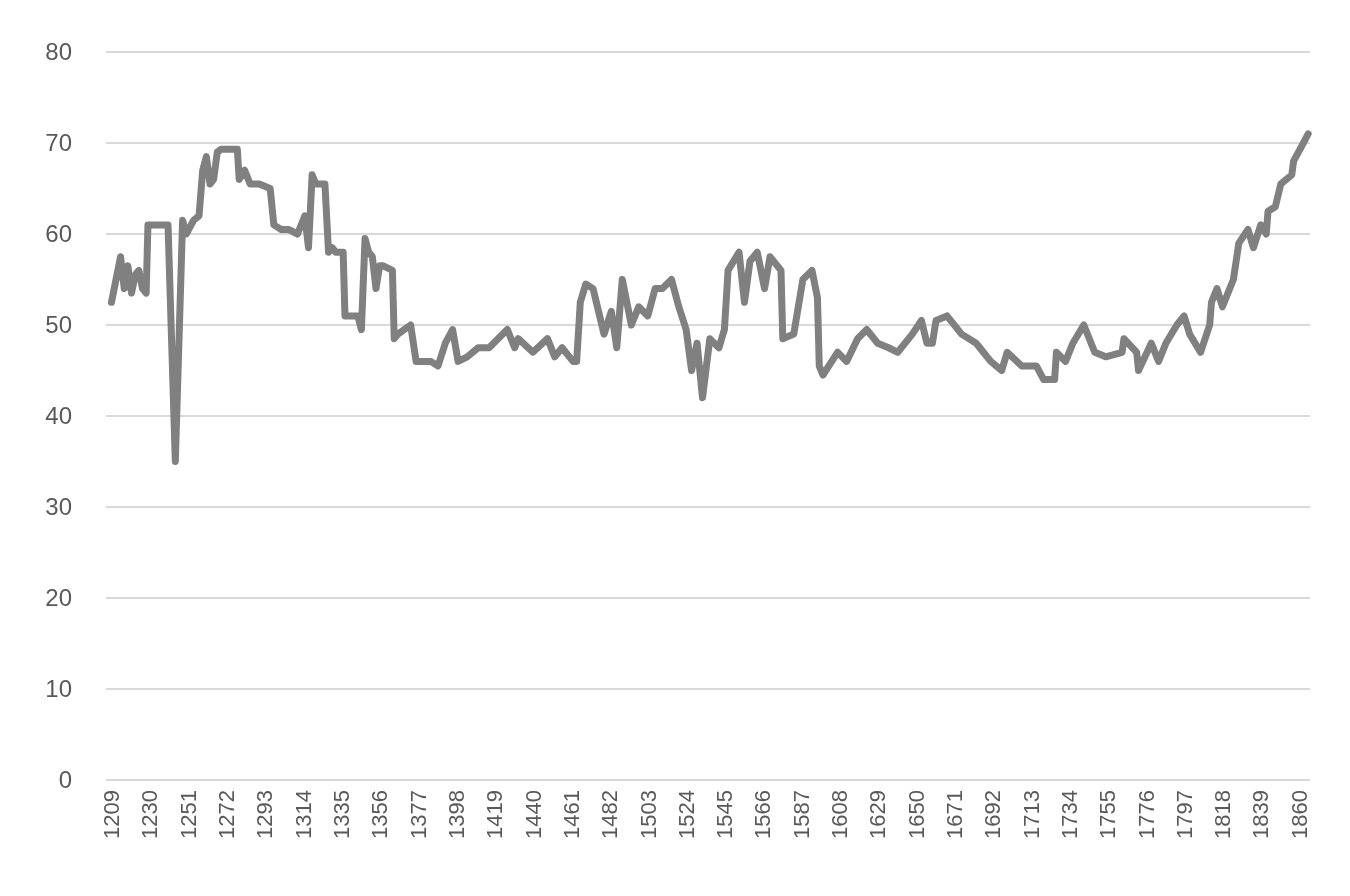  I want to click on x-tick-label: 1608, so click(840, 814).